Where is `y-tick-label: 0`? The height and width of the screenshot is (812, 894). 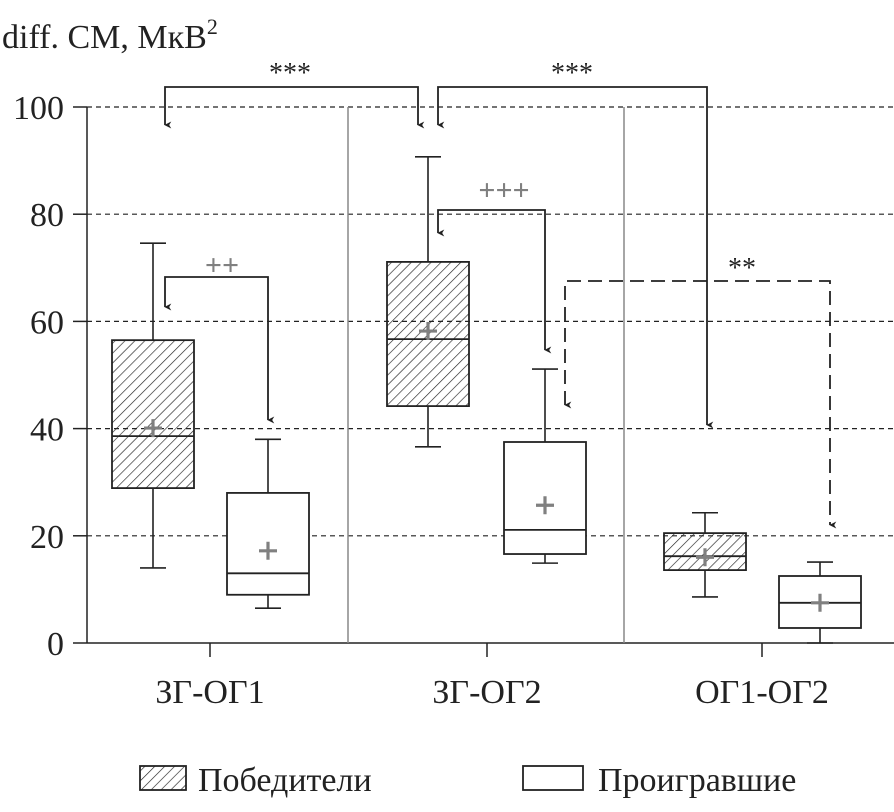 y-tick-label: 0 is located at coordinates (55, 644).